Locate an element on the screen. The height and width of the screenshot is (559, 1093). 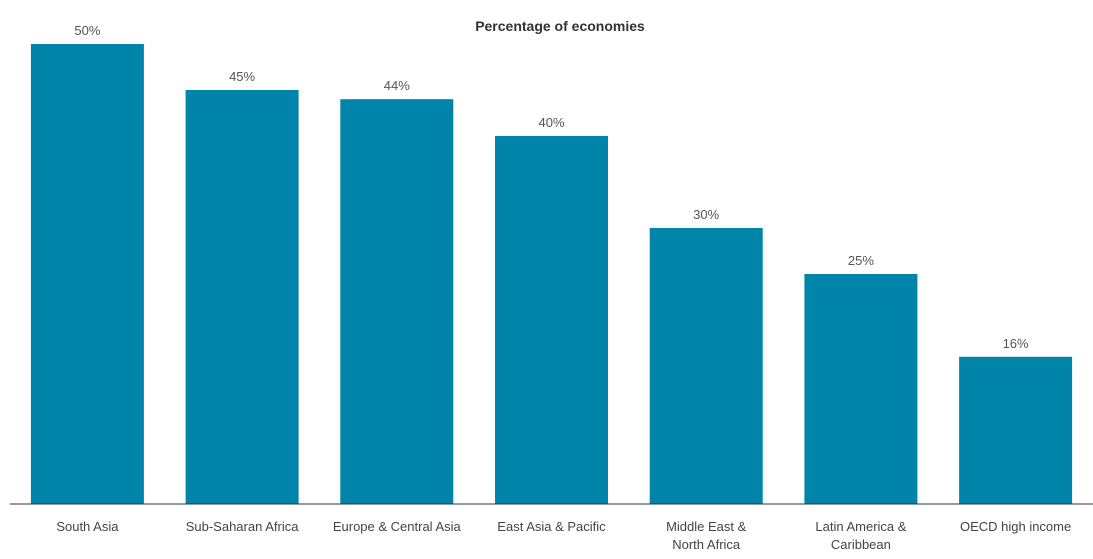
category-label-6: OECD high income is located at coordinates (1015, 526).